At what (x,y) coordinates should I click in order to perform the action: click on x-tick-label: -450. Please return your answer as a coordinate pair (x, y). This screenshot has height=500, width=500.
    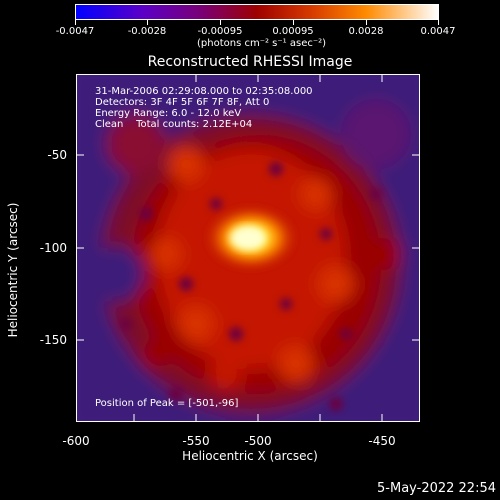
    Looking at the image, I should click on (382, 441).